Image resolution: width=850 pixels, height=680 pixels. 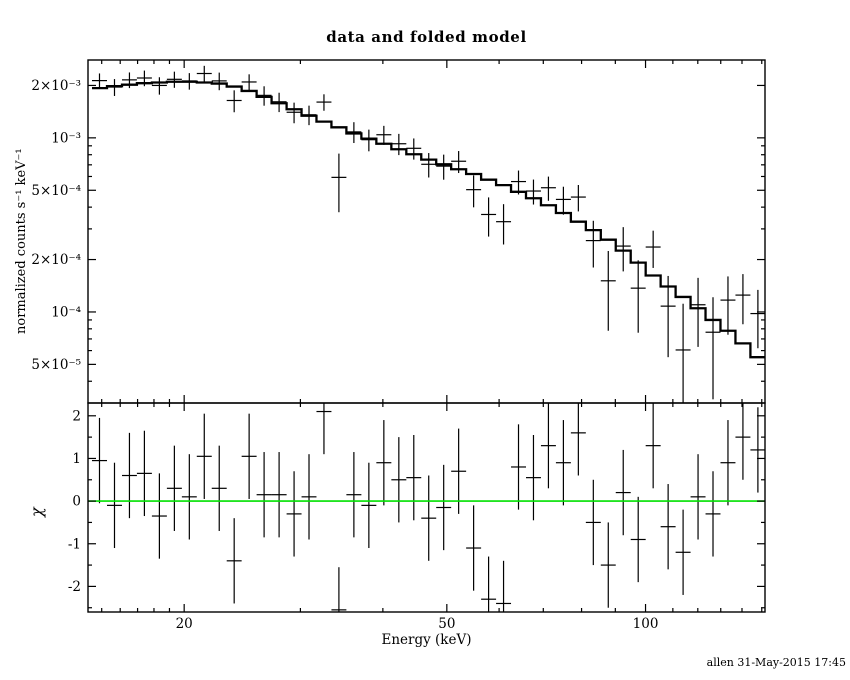 I want to click on svg-text: 10⁻³, so click(x=66, y=138).